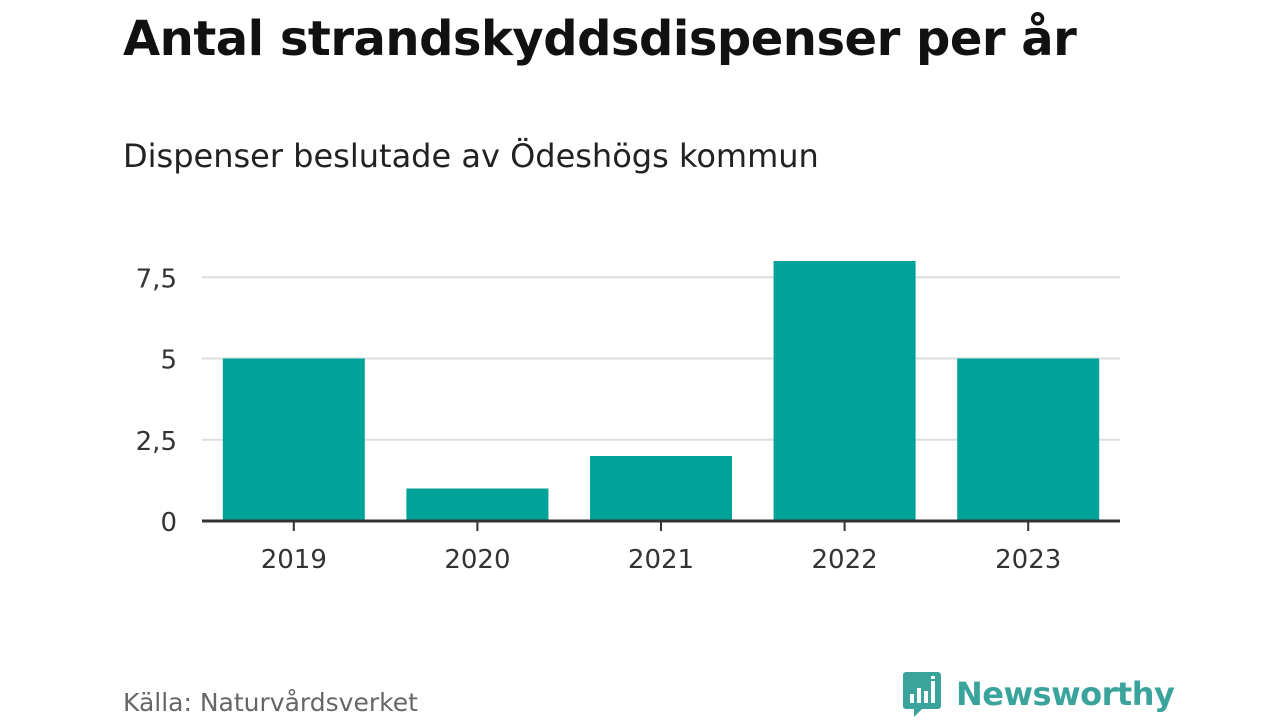 The width and height of the screenshot is (1280, 720). Describe the element at coordinates (294, 560) in the screenshot. I see `x-tick-label: 2019` at that location.